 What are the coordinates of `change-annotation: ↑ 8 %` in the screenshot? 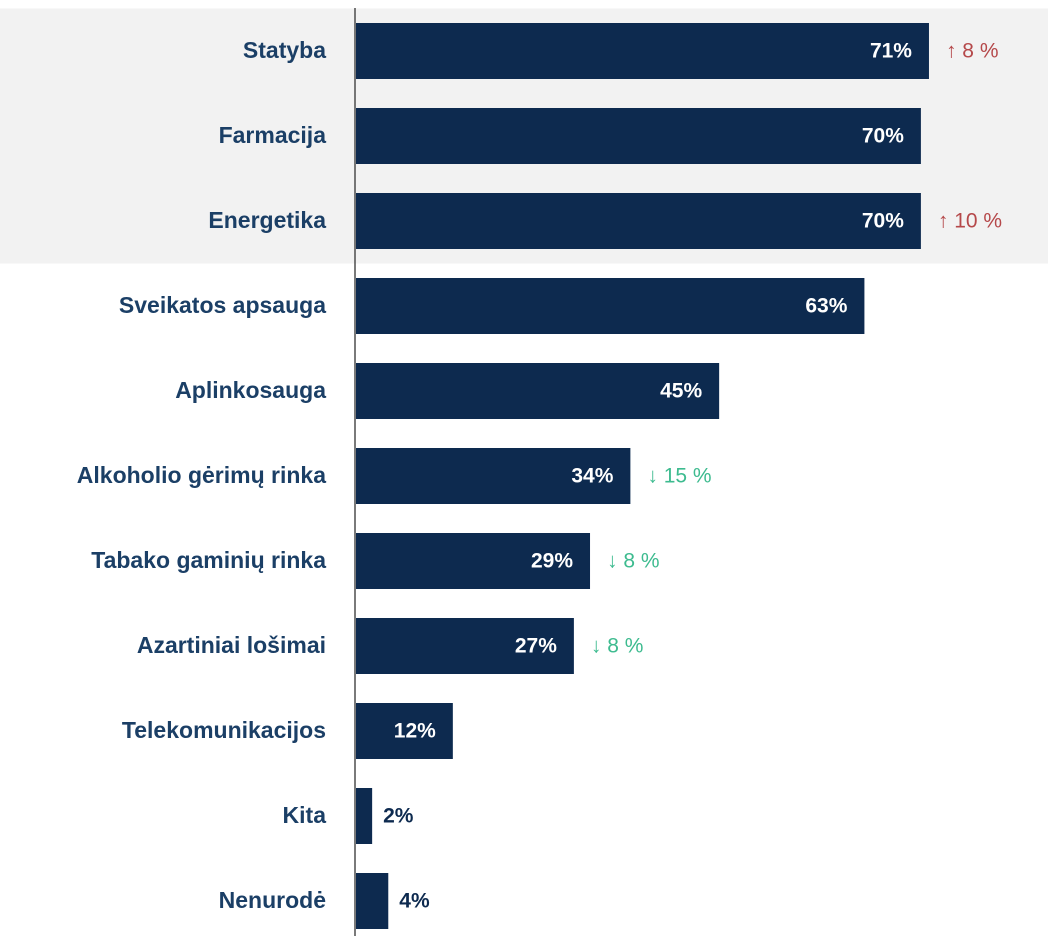 It's located at (972, 51).